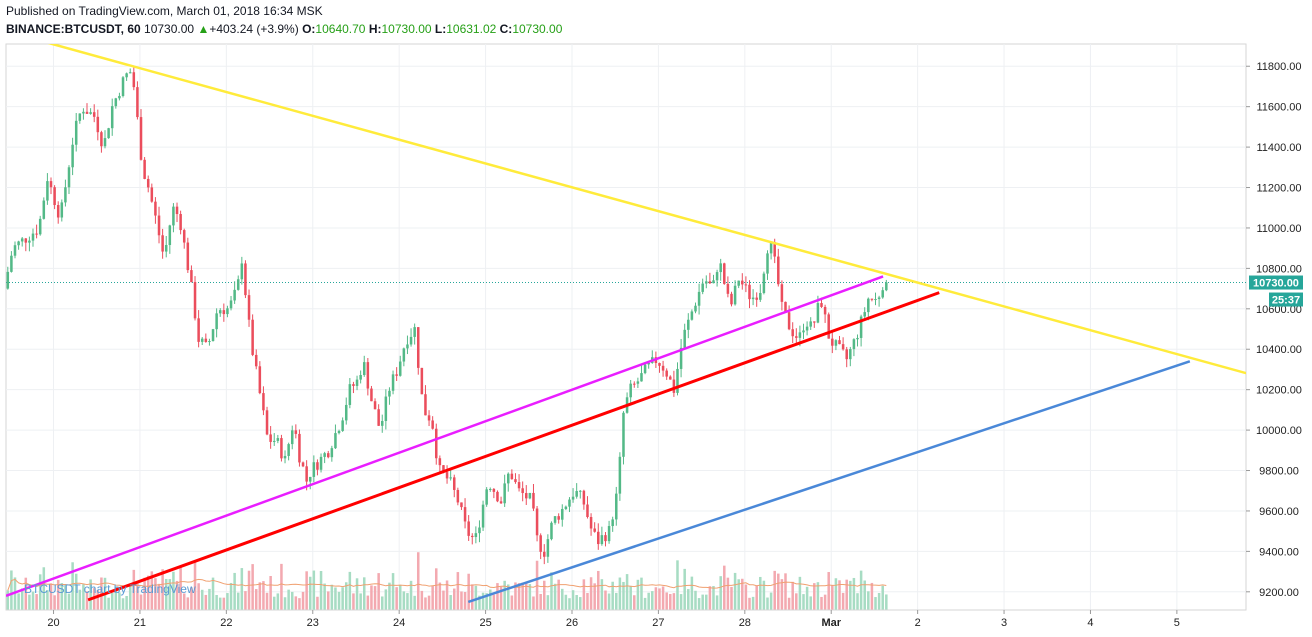 The height and width of the screenshot is (637, 1312). Describe the element at coordinates (73, 29) in the screenshot. I see `symbol-name: BINANCE:BTCUSDT, 60` at that location.